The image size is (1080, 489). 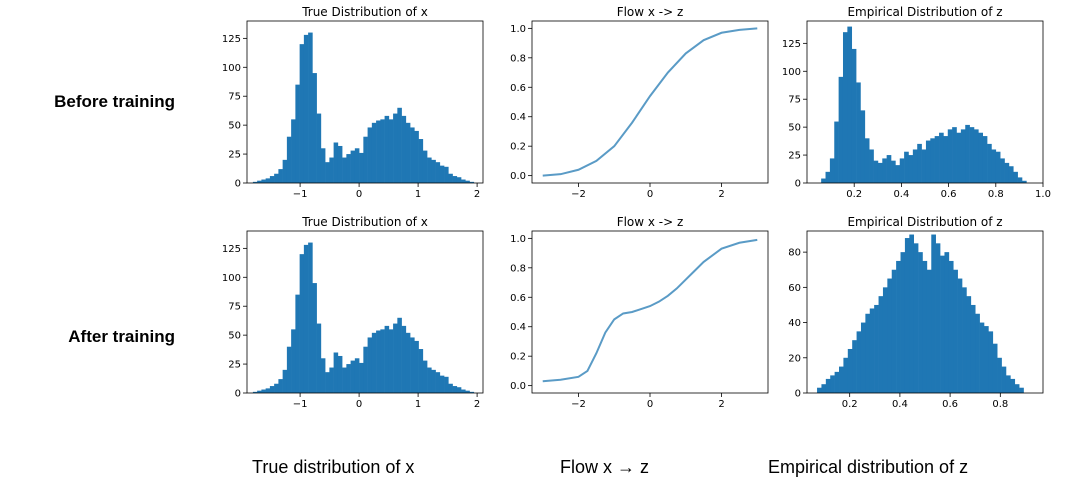 I want to click on y-tick-label: 0, so click(x=238, y=394).